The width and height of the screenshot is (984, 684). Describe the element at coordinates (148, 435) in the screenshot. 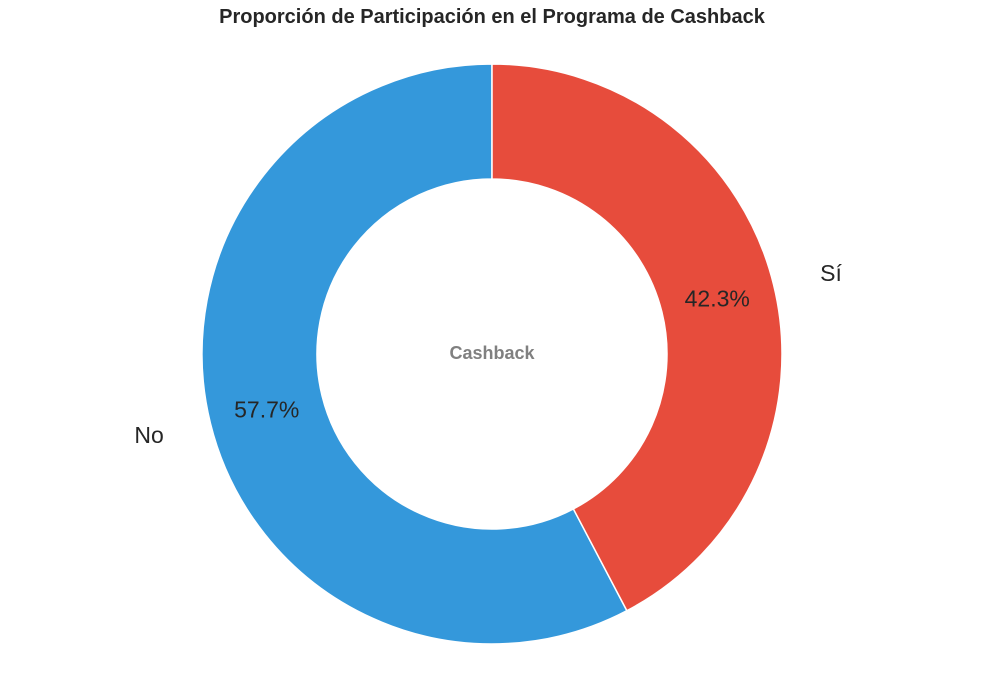

I see `category-label-no: No` at that location.